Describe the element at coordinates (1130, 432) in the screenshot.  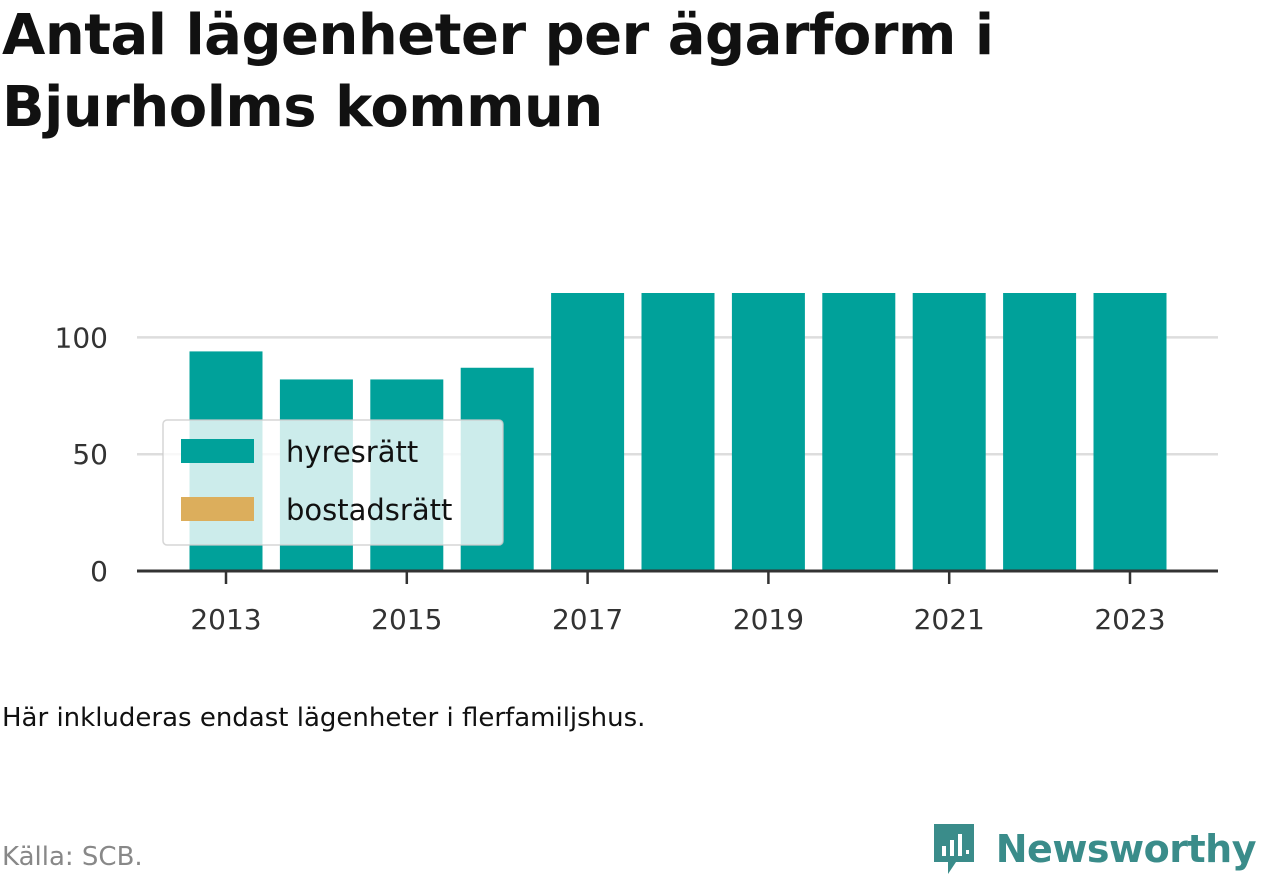
I see `bar-hyresratt-2023` at that location.